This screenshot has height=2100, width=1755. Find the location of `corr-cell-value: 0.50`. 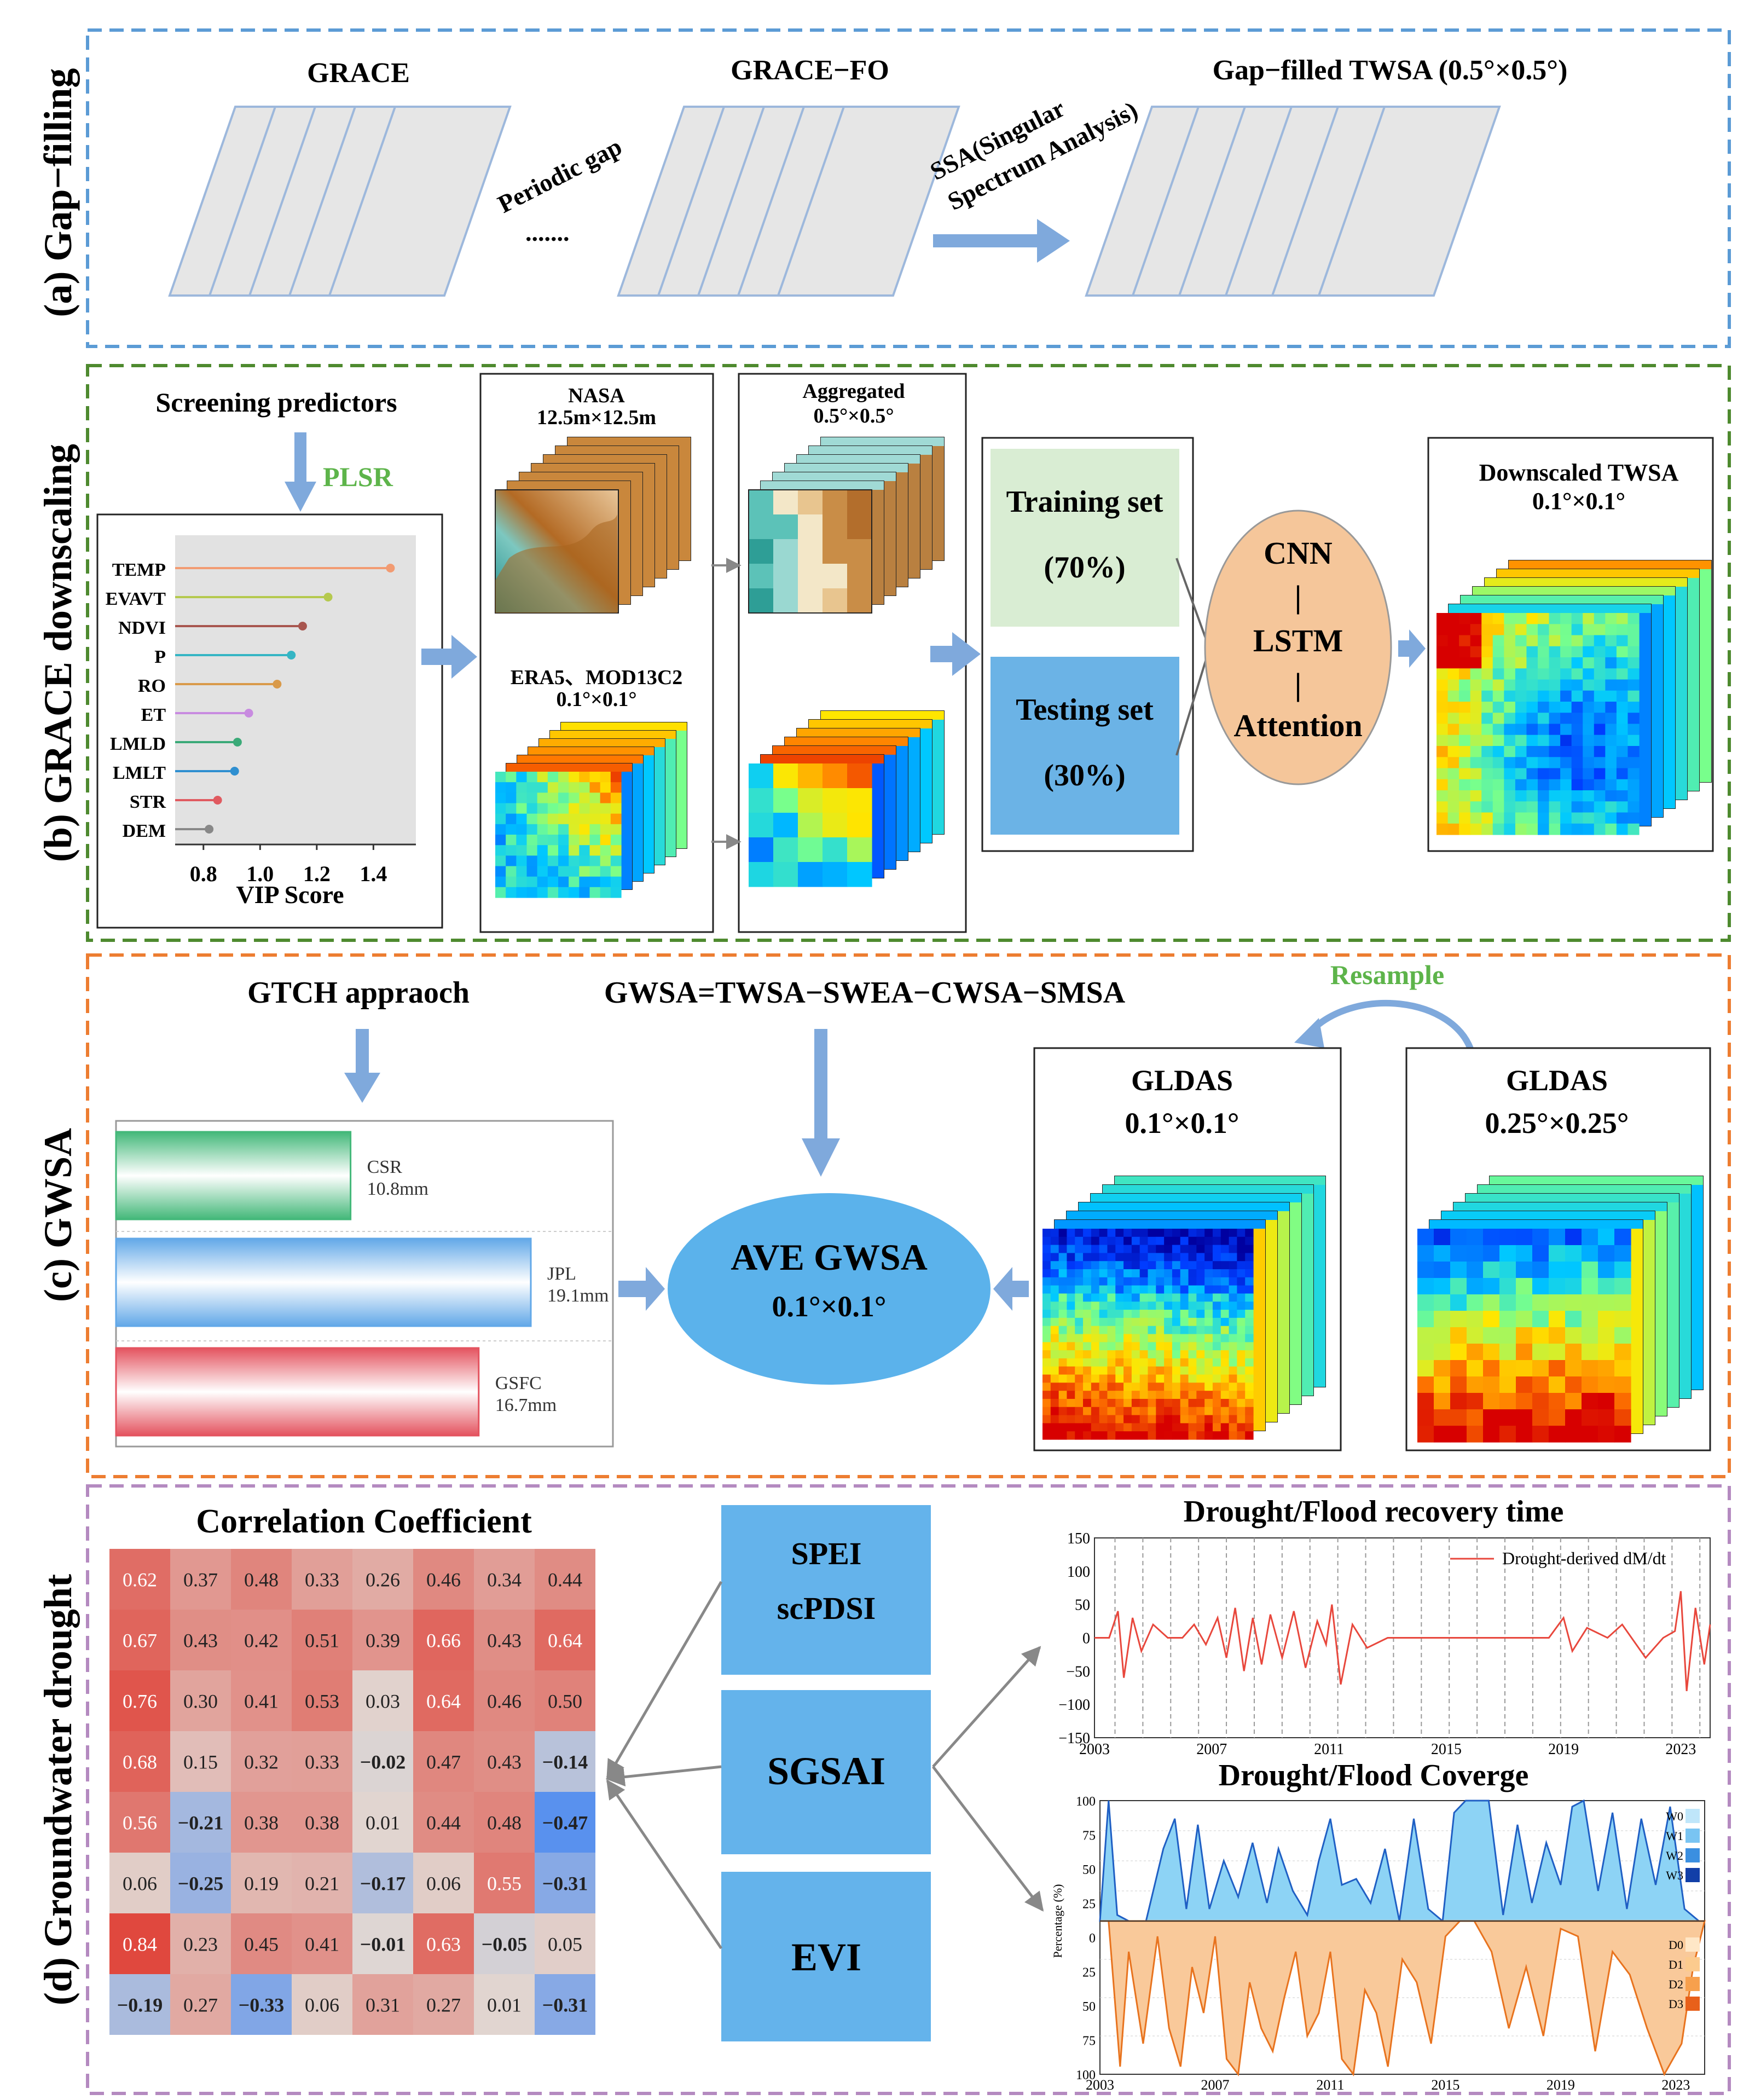

corr-cell-value: 0.50 is located at coordinates (565, 1702).